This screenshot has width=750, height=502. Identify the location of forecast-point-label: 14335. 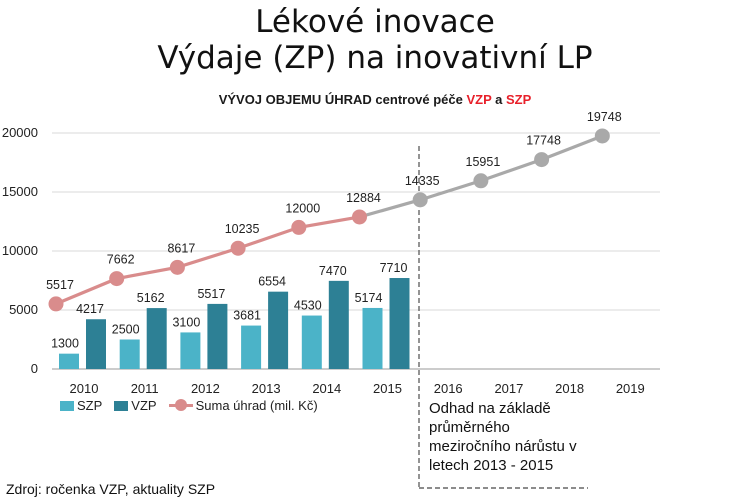
(422, 181).